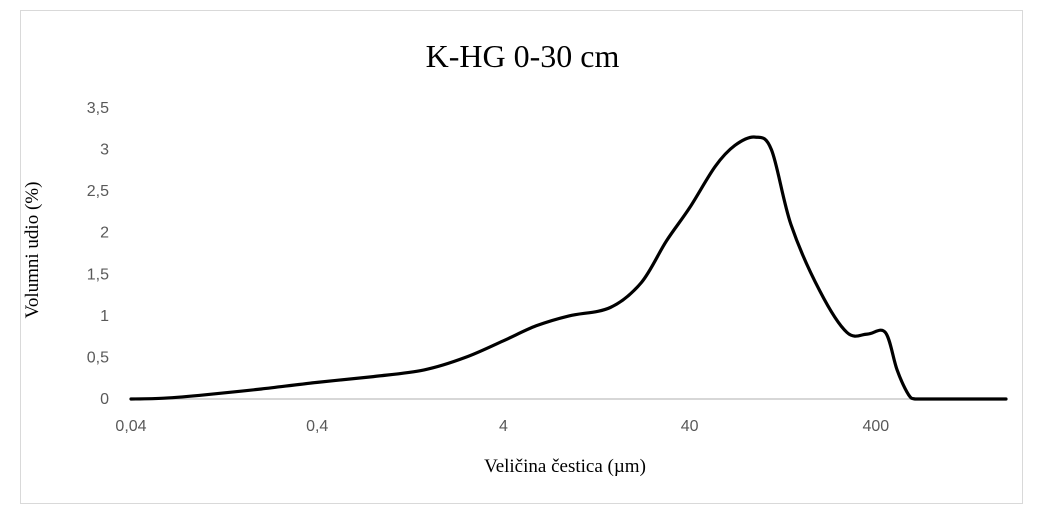  I want to click on x-tick-label: 0,4, so click(317, 426).